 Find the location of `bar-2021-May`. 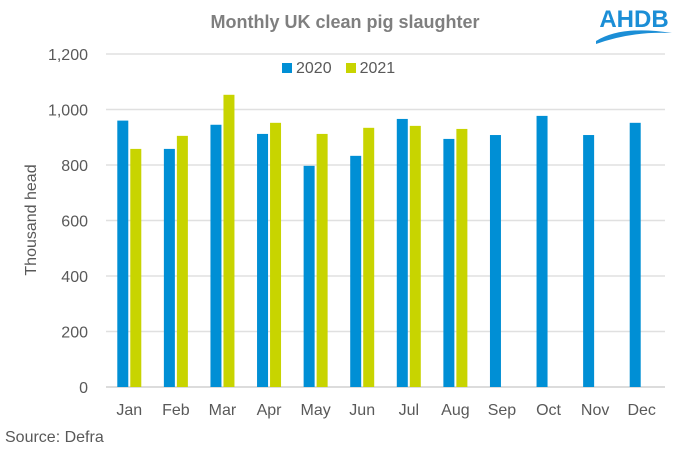

bar-2021-May is located at coordinates (322, 260).